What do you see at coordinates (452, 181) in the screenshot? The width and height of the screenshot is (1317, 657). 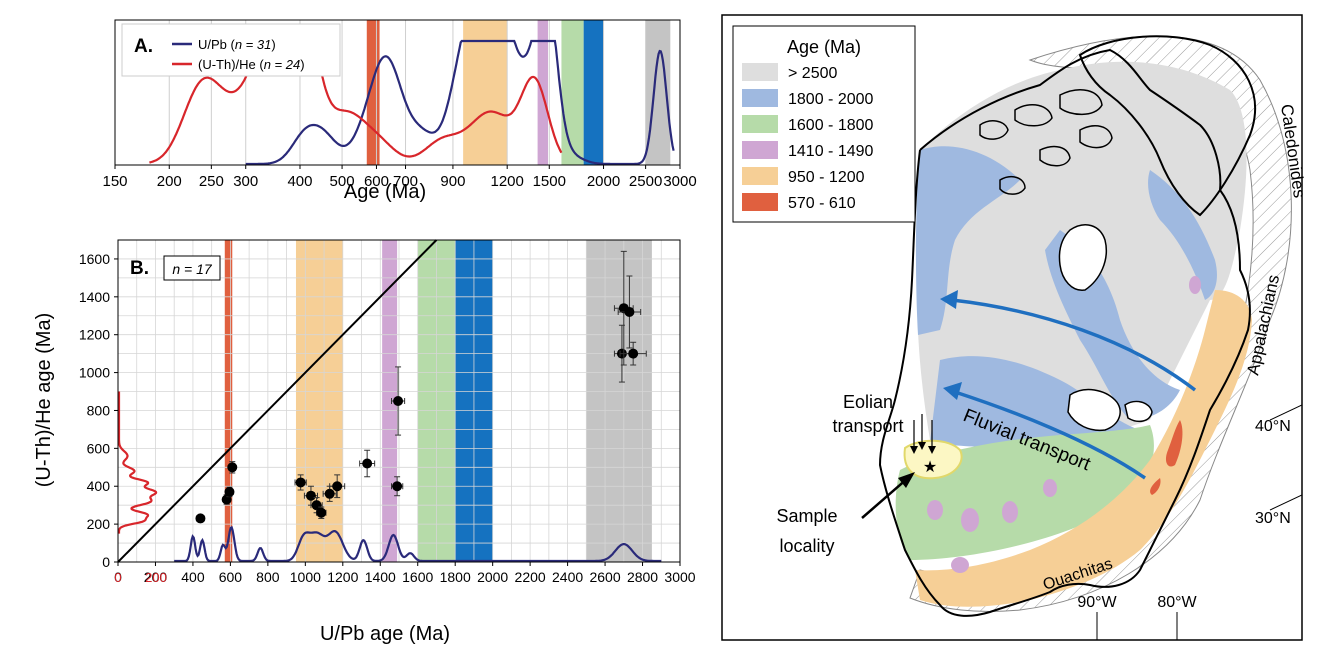 I see `x-tick-label: 900` at bounding box center [452, 181].